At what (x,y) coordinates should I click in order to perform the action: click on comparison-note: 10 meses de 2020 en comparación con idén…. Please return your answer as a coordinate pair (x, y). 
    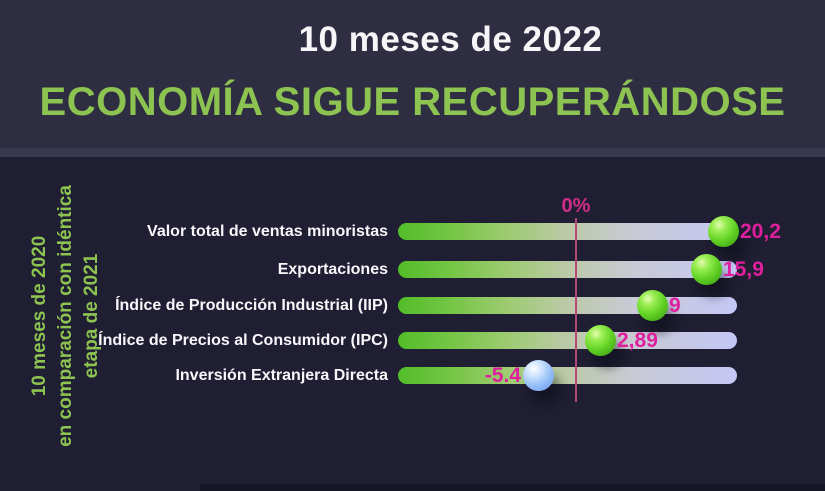
    Looking at the image, I should click on (67, 316).